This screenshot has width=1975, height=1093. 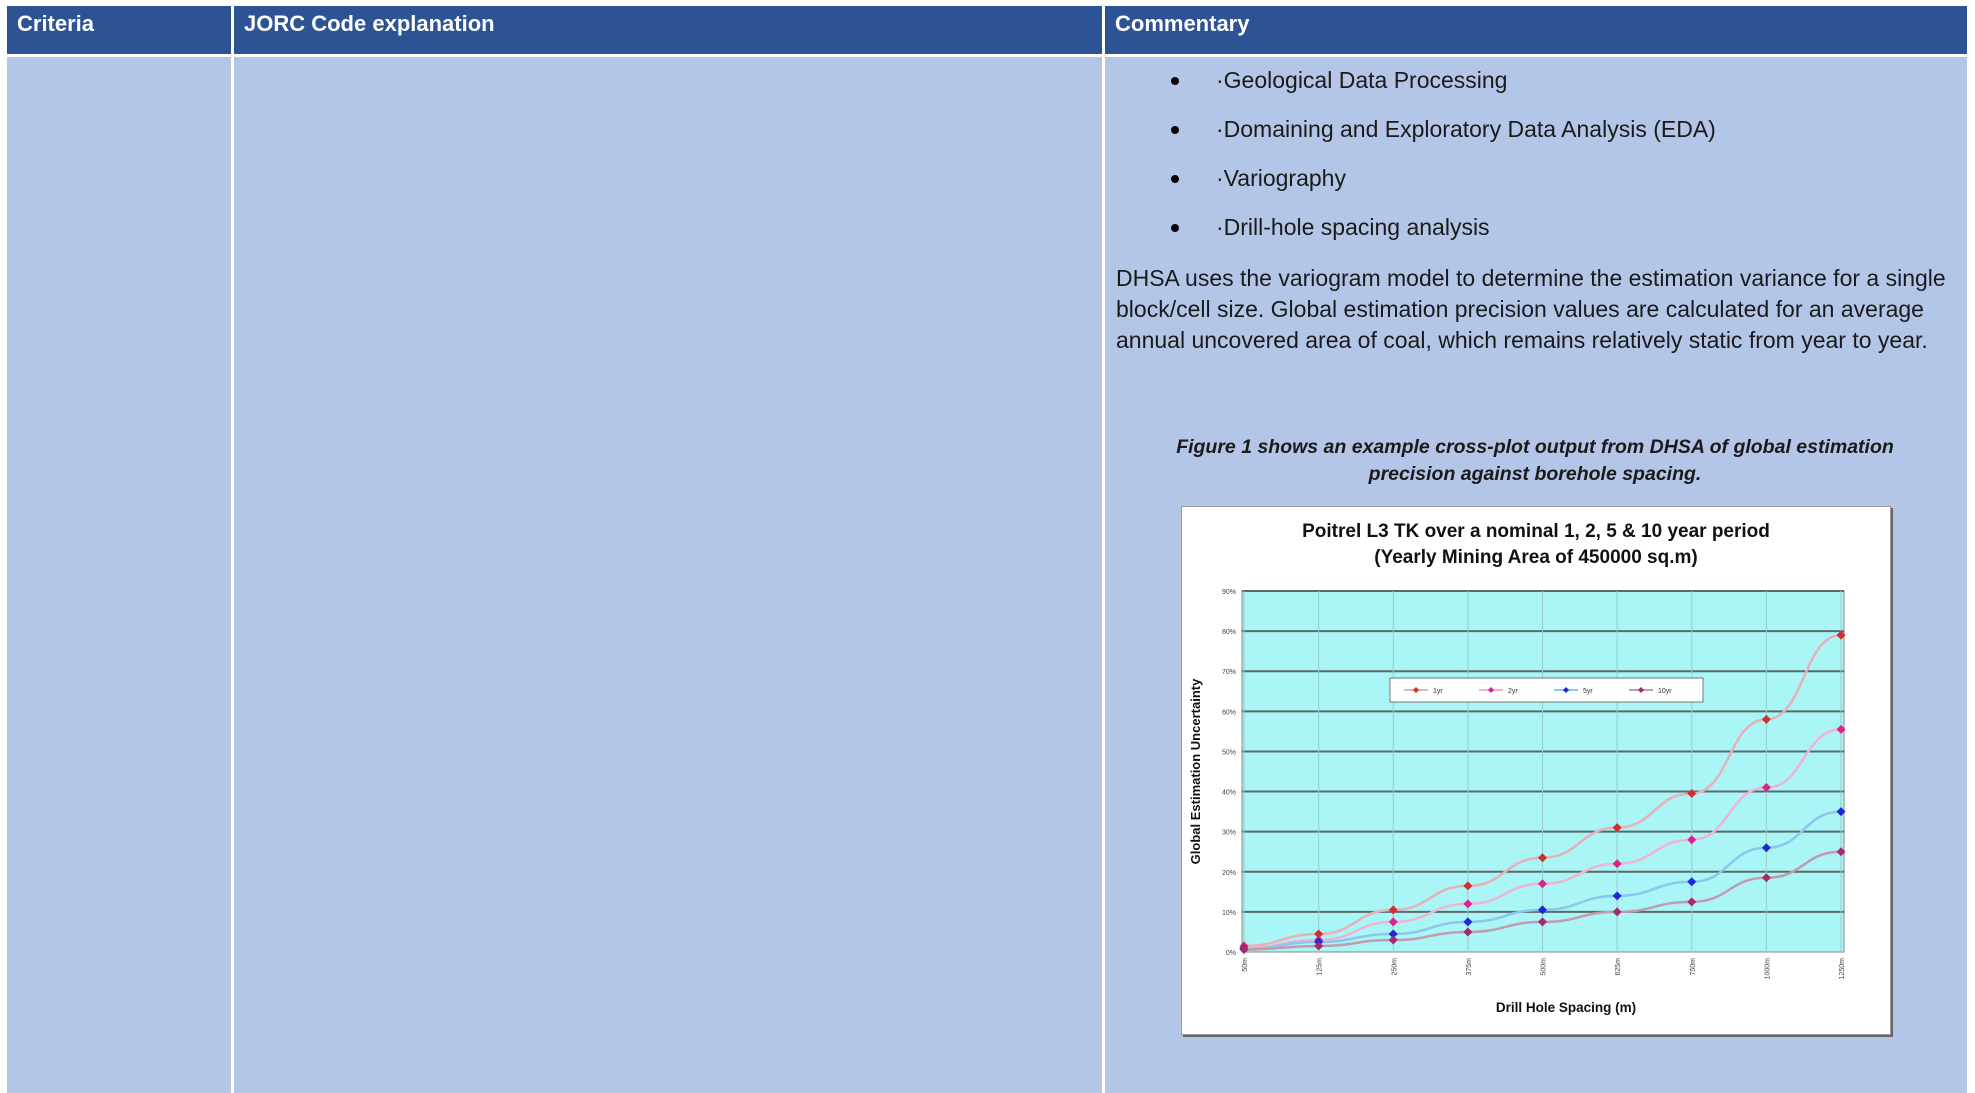 I want to click on list-item-text: ·Drill-hole spacing analysis, so click(x=1353, y=227).